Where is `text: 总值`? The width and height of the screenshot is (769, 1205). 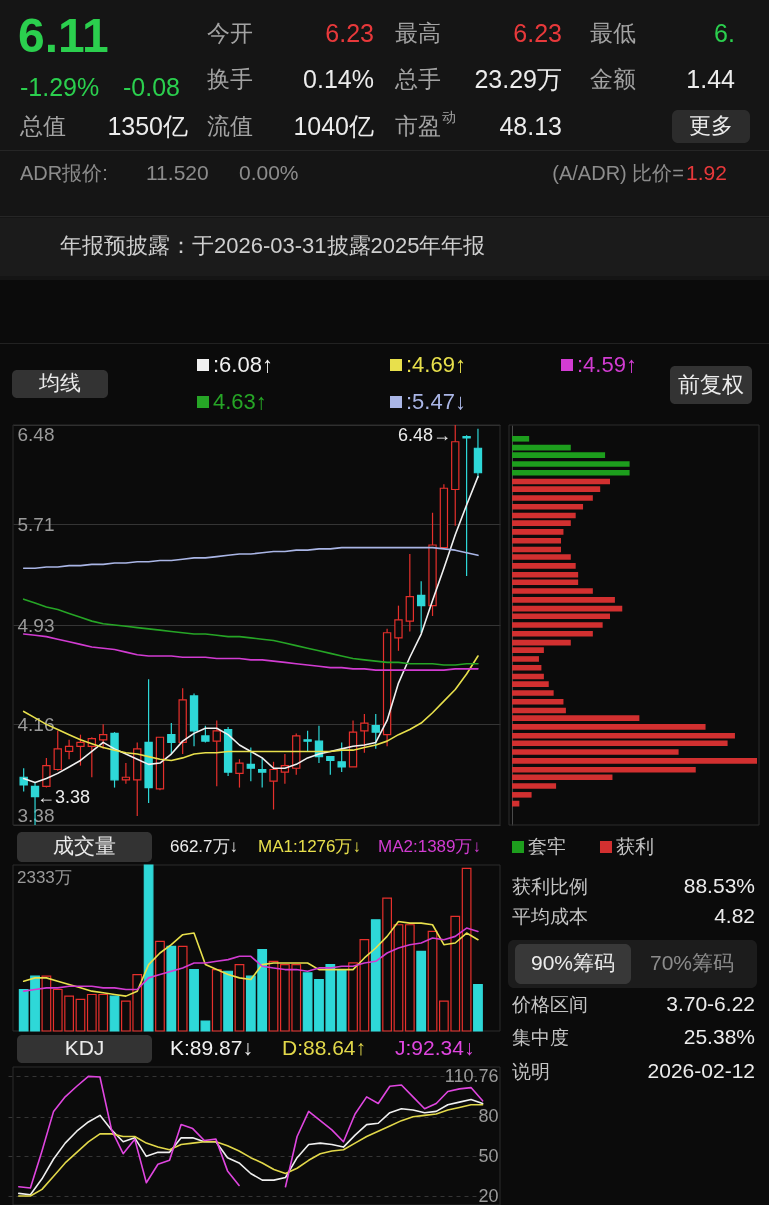
text: 总值 is located at coordinates (42, 126).